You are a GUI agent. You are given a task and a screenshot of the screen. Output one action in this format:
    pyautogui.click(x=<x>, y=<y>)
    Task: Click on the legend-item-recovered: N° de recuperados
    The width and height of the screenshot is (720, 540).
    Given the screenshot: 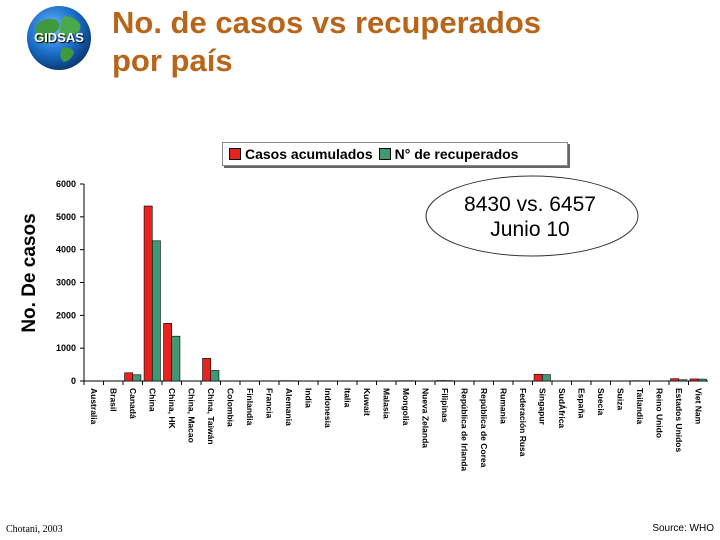 What is the action you would take?
    pyautogui.click(x=448, y=154)
    